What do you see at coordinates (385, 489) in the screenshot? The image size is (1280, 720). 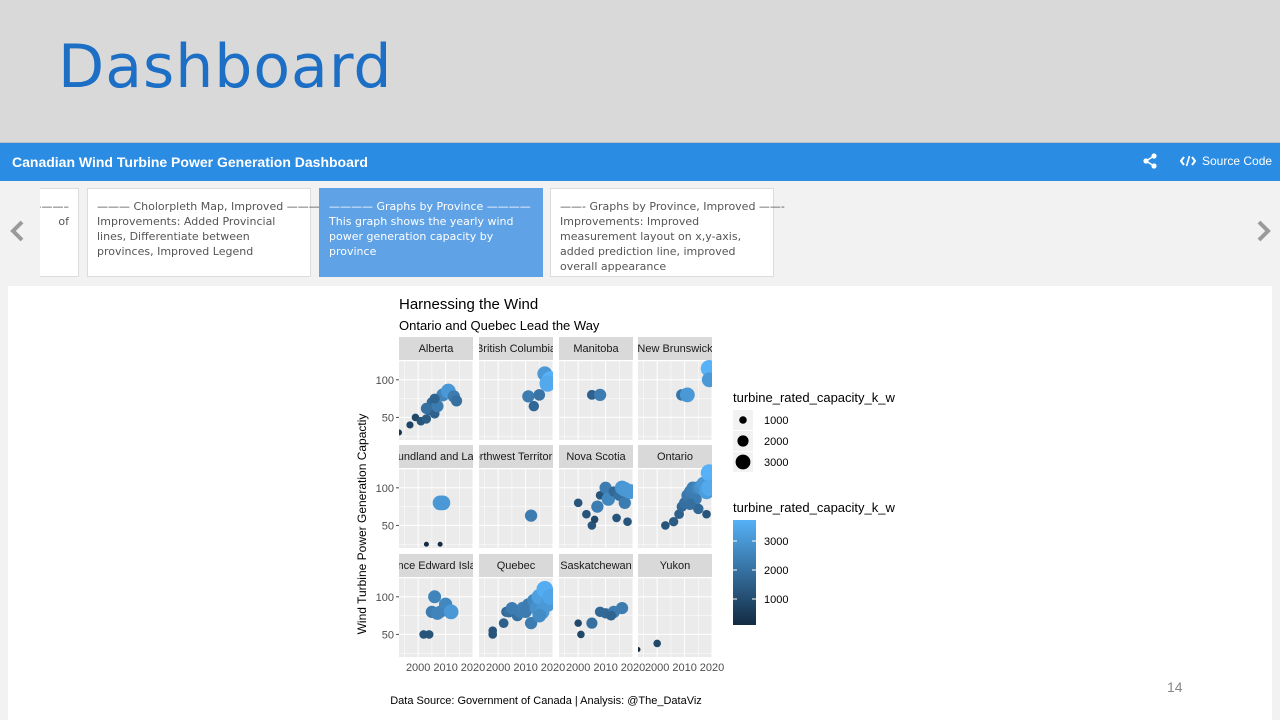 I see `y-tick-label: 100` at bounding box center [385, 489].